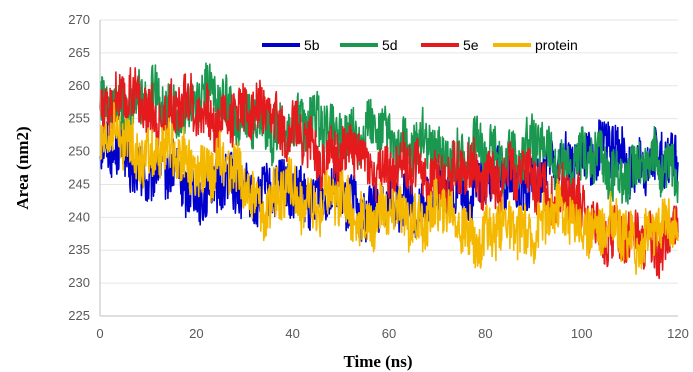 The height and width of the screenshot is (372, 693). What do you see at coordinates (22, 167) in the screenshot?
I see `y-axis-title: Area (nm2)` at bounding box center [22, 167].